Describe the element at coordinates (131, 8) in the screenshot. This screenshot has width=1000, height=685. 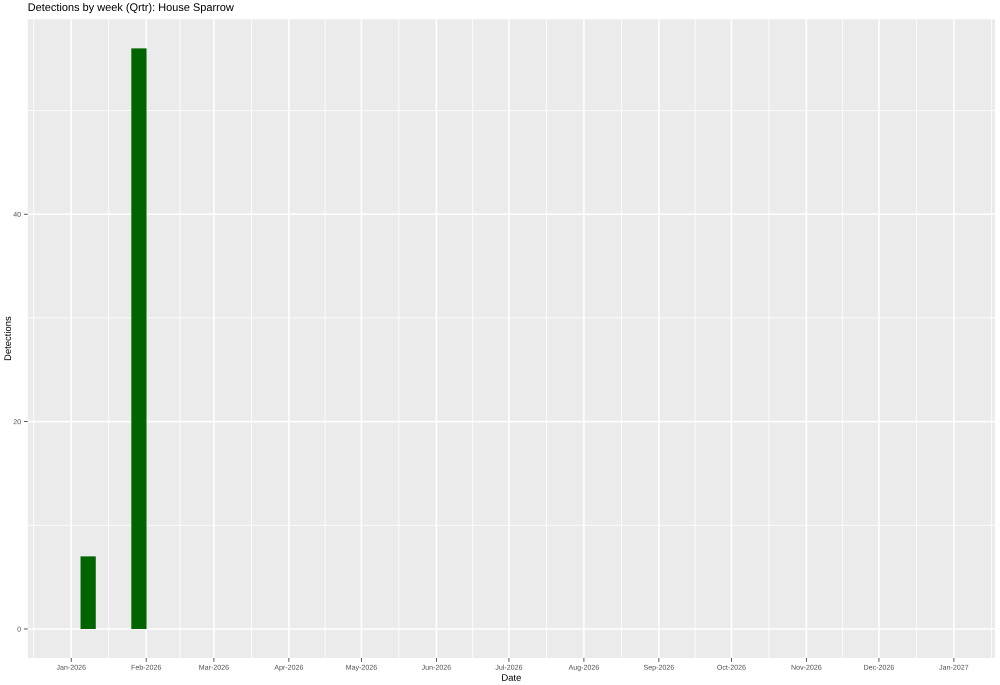
I see `chart-title: Detections by week (Qrtr): House Sparrow` at that location.